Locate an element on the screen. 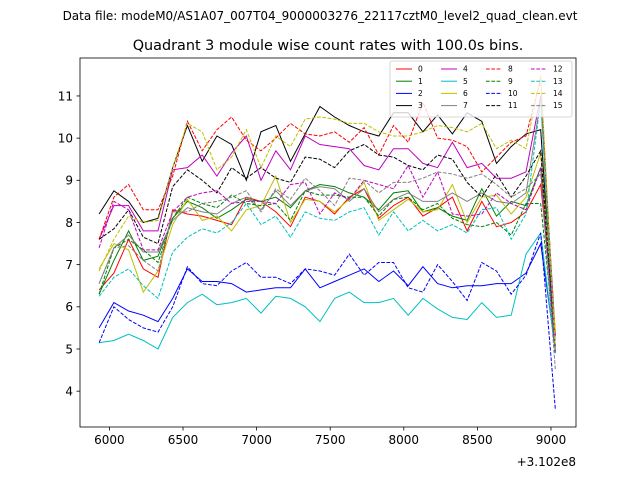  legend-label-6: 6 is located at coordinates (465, 93).